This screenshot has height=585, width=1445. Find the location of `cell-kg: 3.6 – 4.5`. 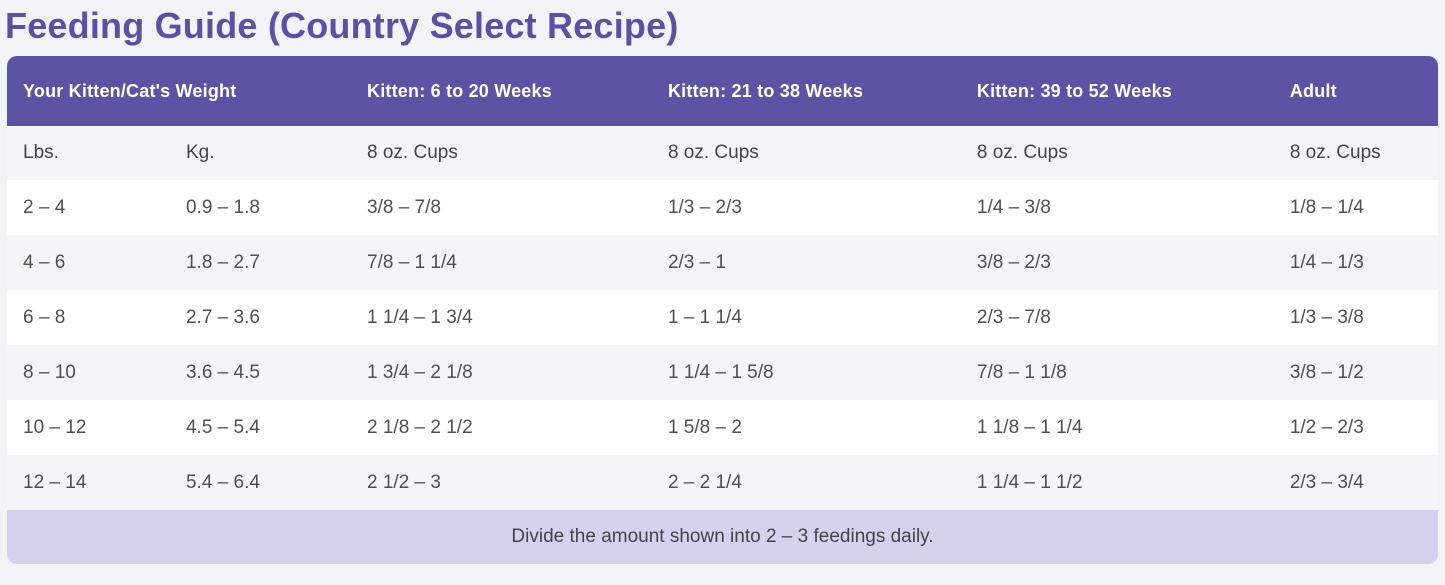

cell-kg: 3.6 – 4.5 is located at coordinates (260, 373).